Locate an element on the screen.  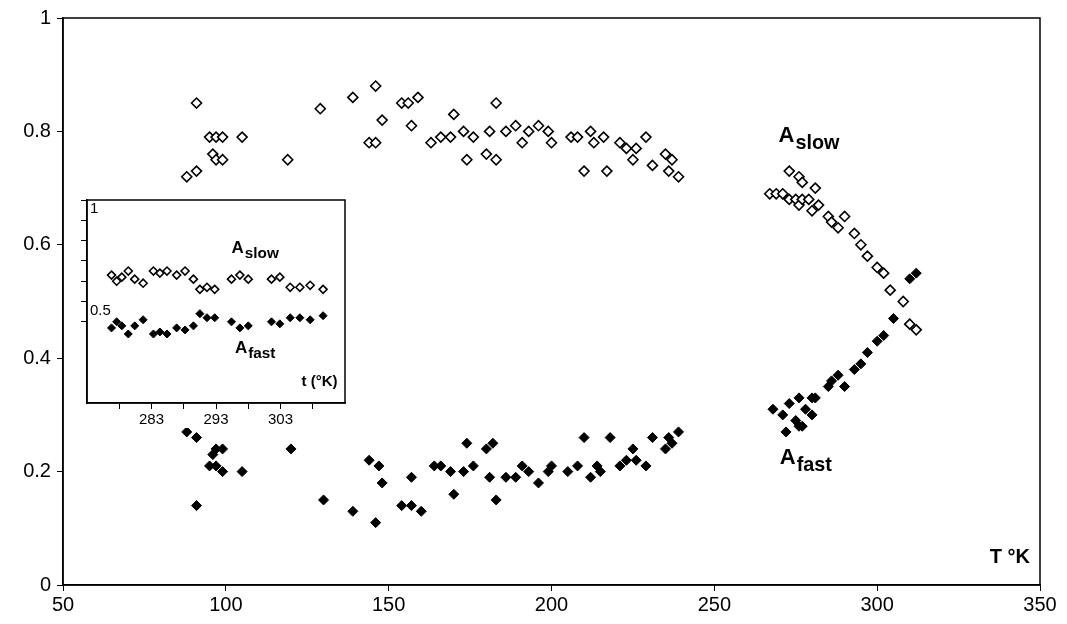
x-tick-label: 150 is located at coordinates (388, 603).